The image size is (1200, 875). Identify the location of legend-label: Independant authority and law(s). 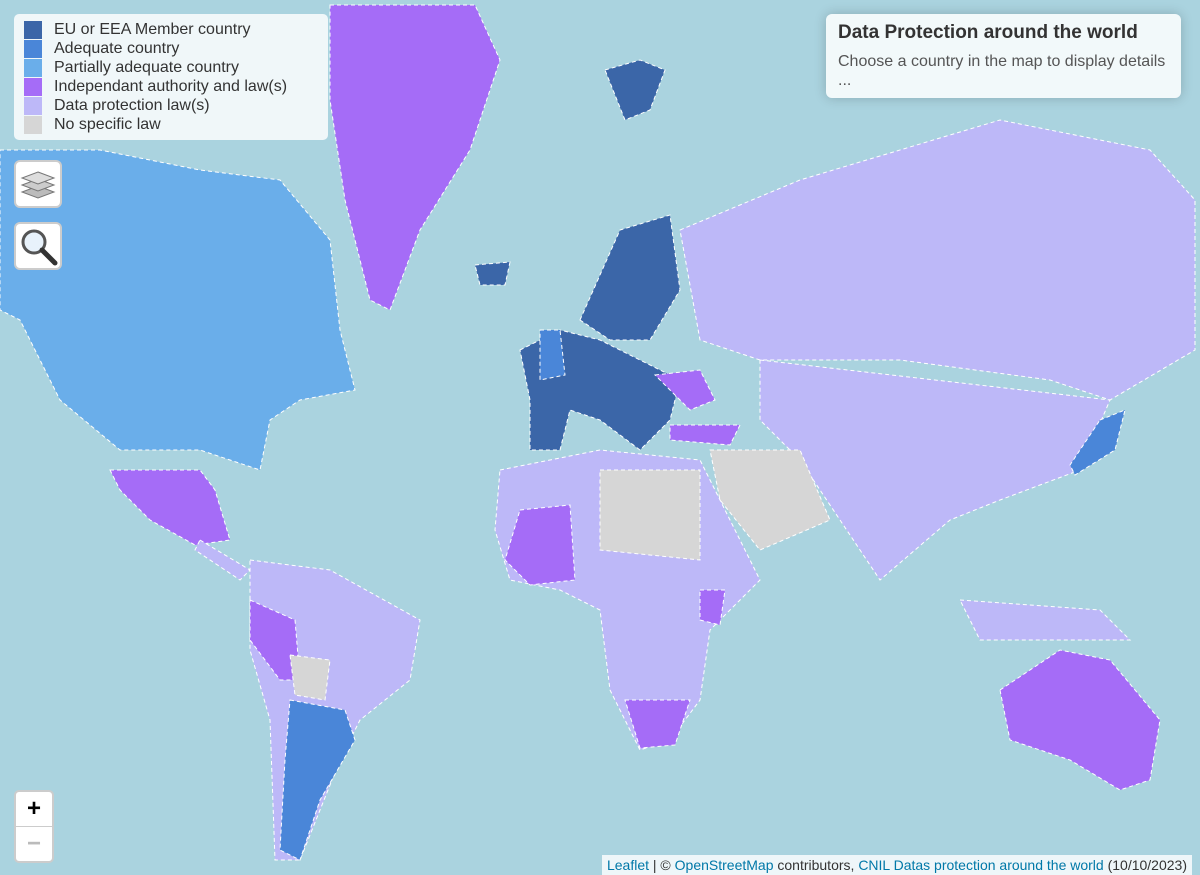
(171, 86).